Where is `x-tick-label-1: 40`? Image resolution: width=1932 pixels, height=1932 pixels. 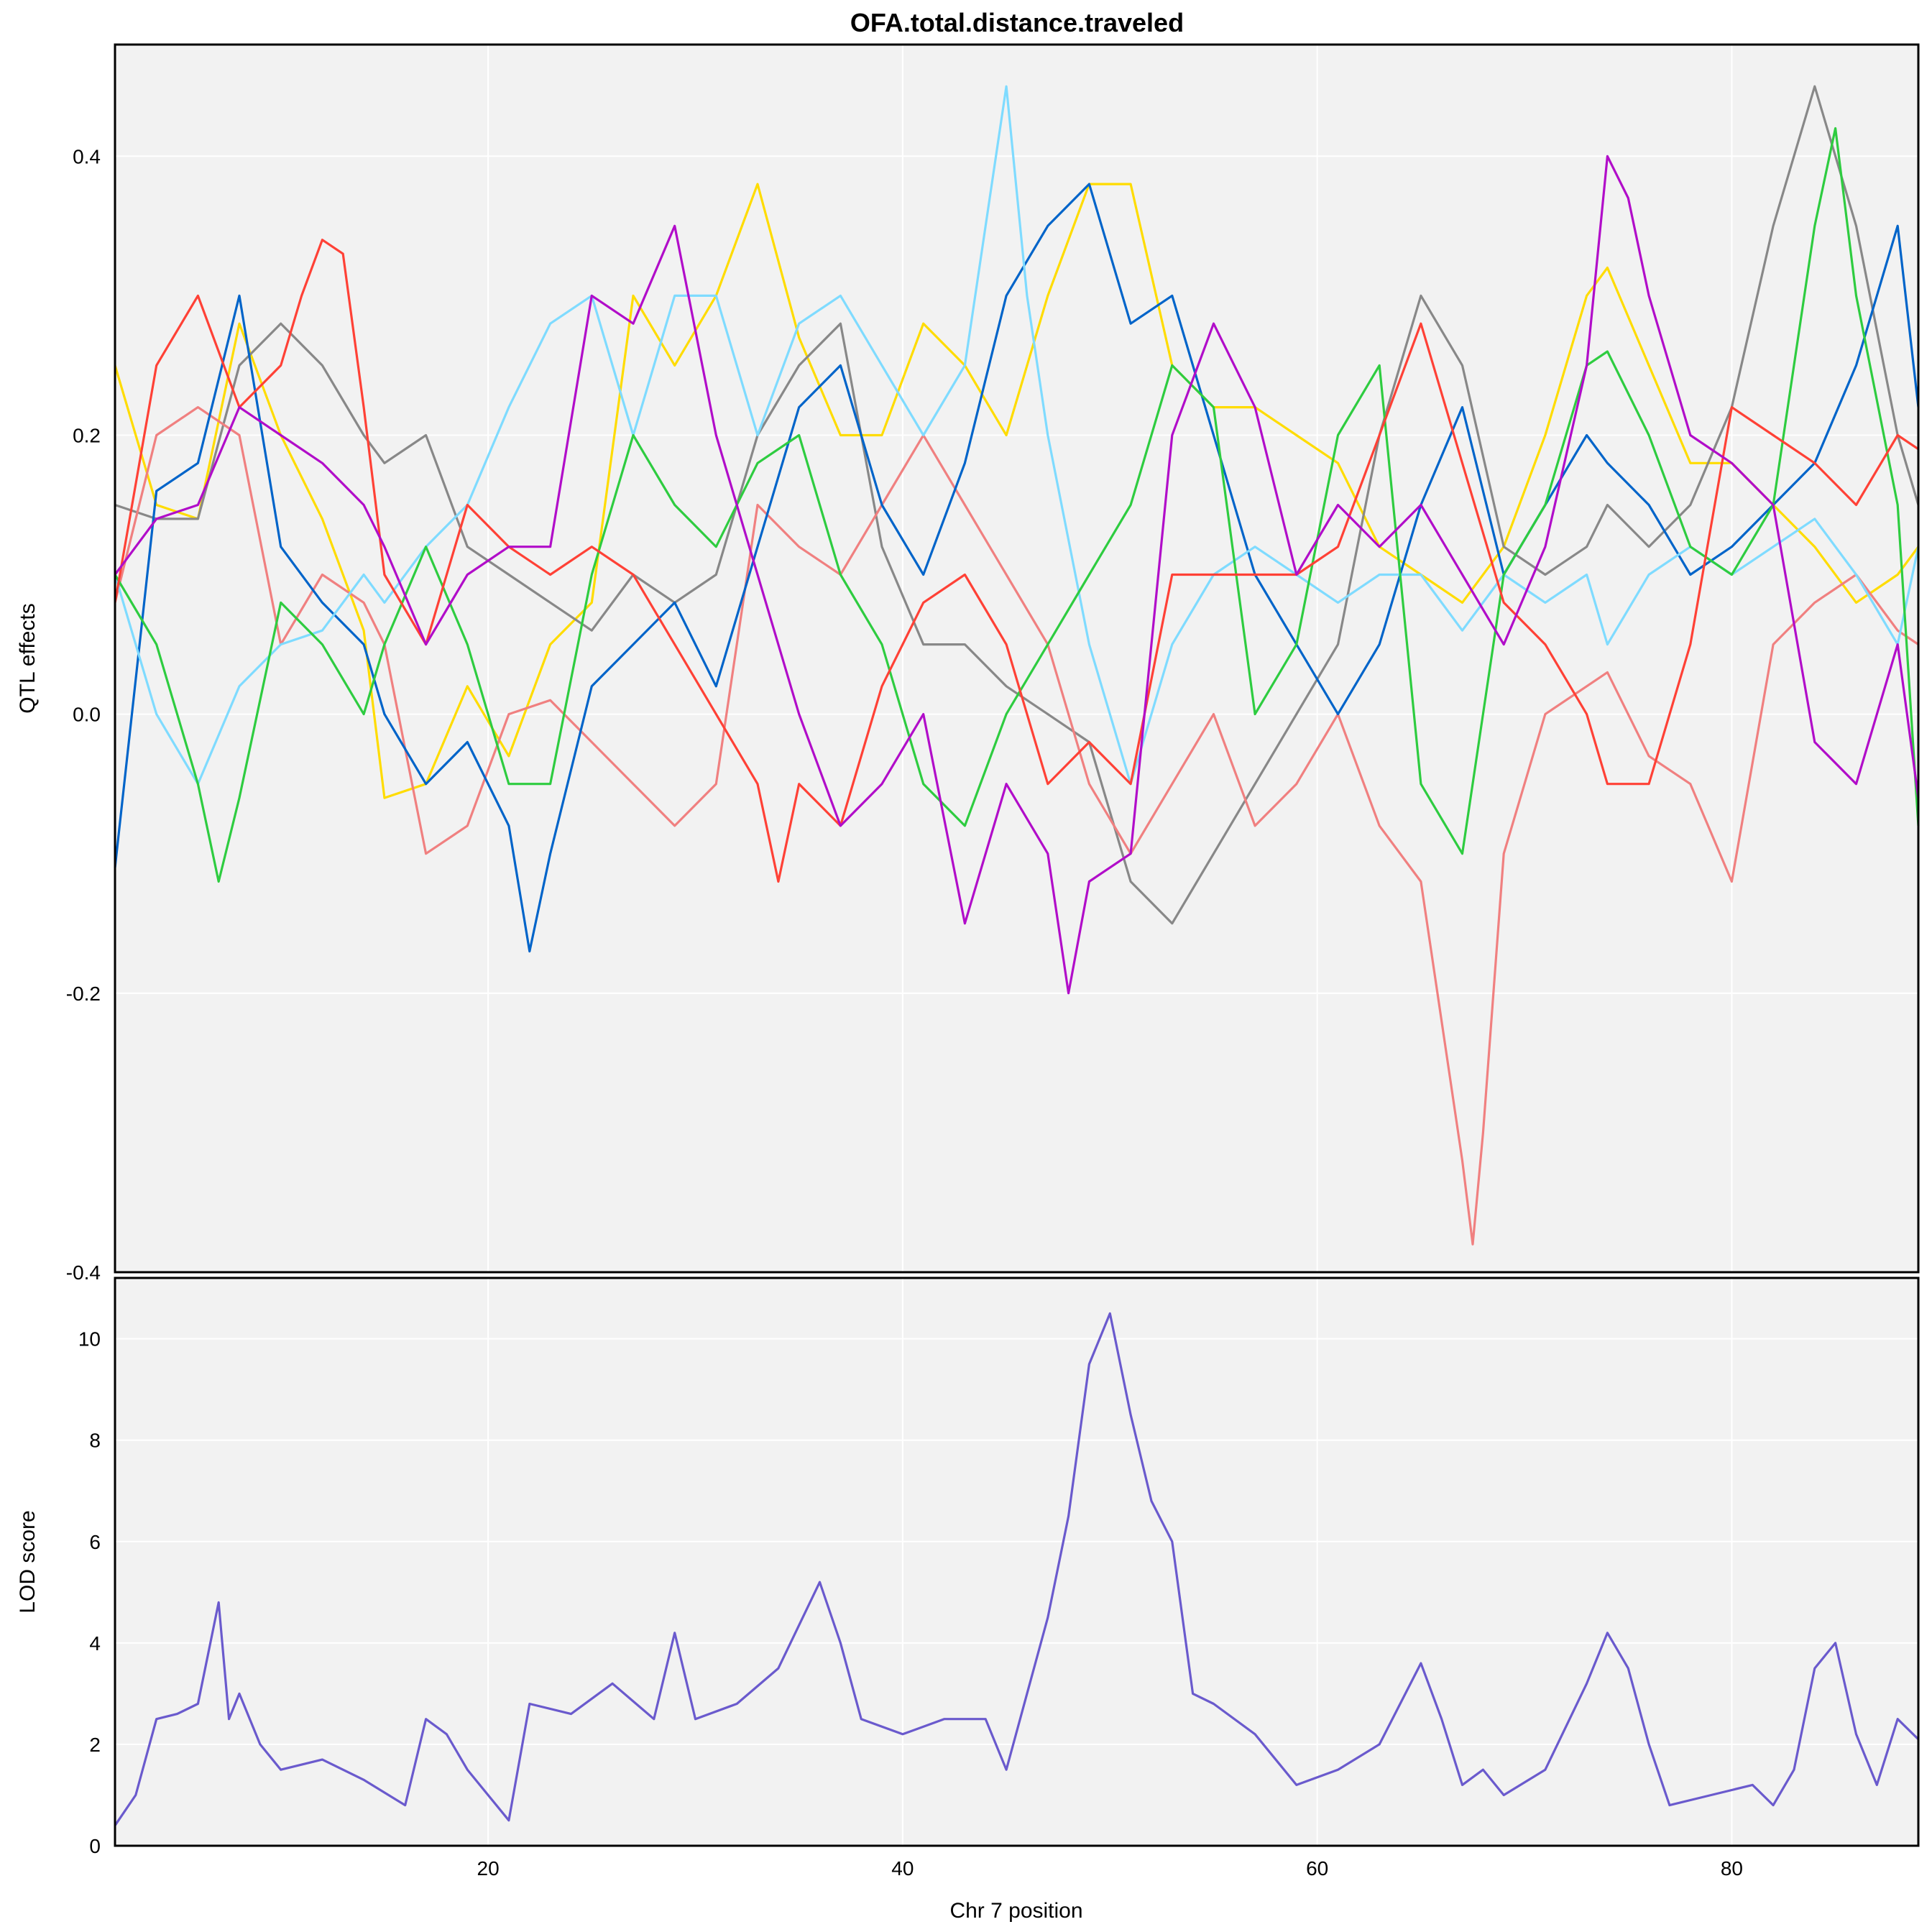 x-tick-label-1: 40 is located at coordinates (902, 1868).